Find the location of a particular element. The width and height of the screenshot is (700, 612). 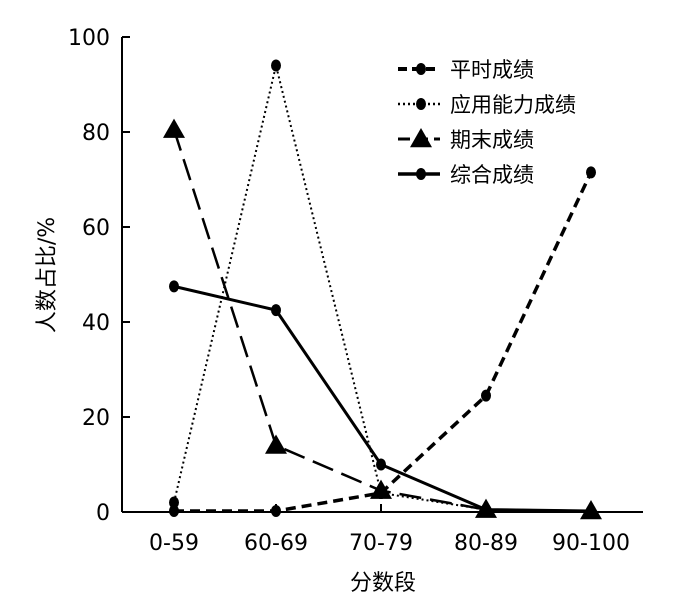

y-tick-label: 60 is located at coordinates (96, 228).